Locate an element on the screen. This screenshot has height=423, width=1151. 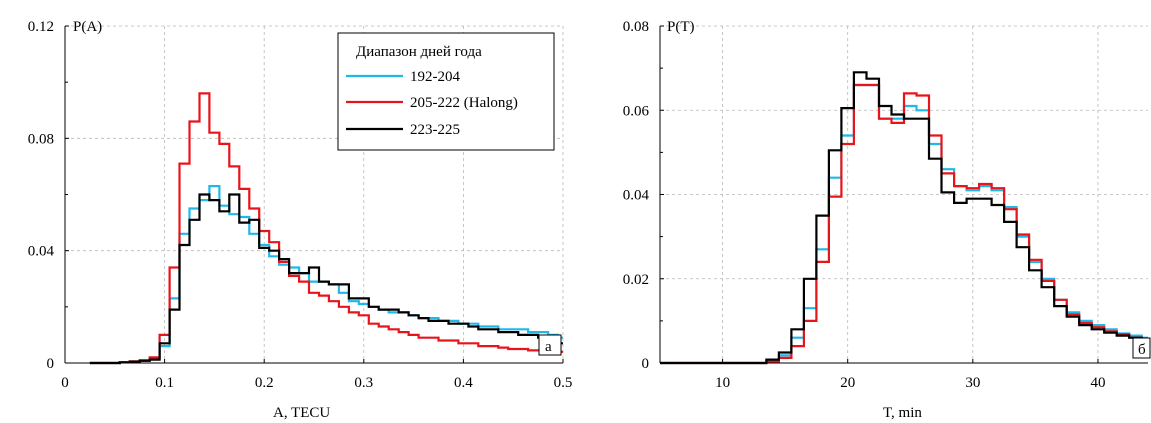
x-axis-label-a: A, TECU is located at coordinates (301, 413).